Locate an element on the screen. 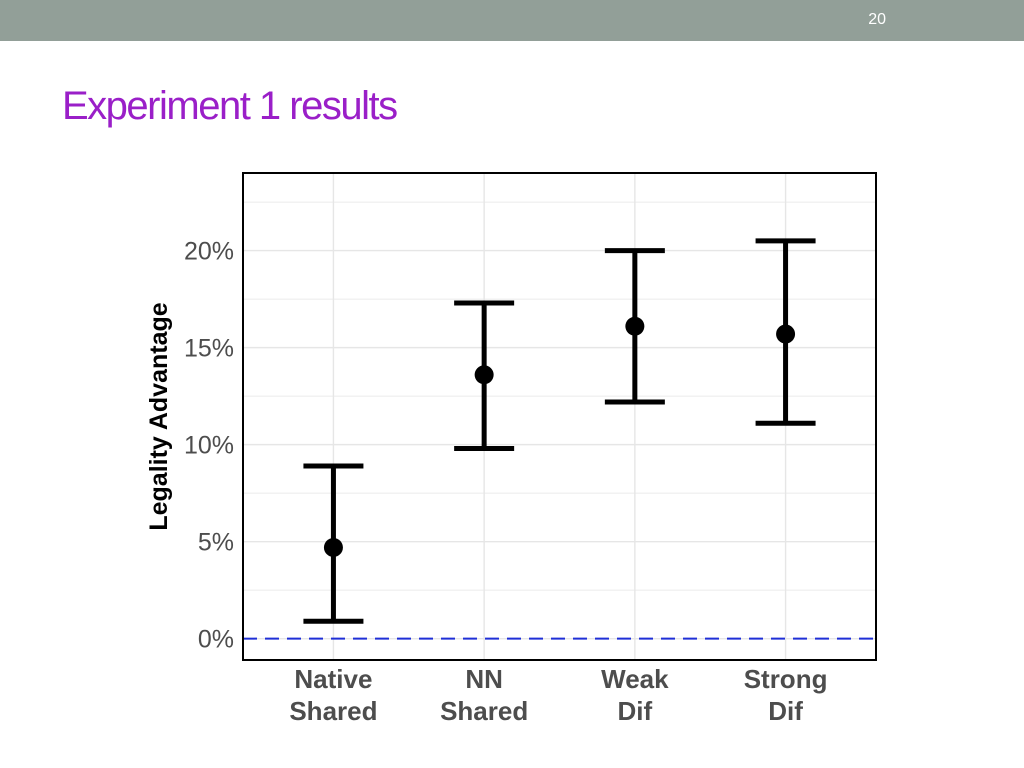  y-tick-label: 5% is located at coordinates (216, 543).